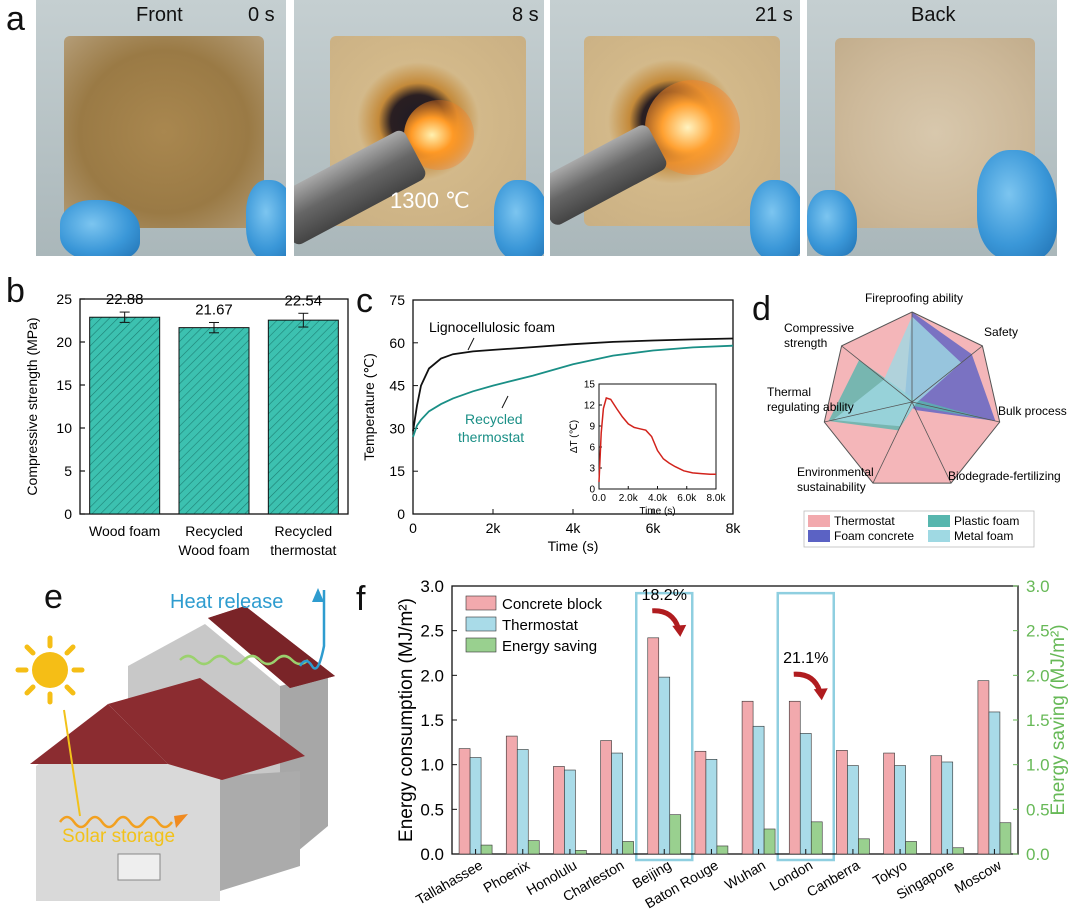  I want to click on photo-label-time: 21 s, so click(774, 15).